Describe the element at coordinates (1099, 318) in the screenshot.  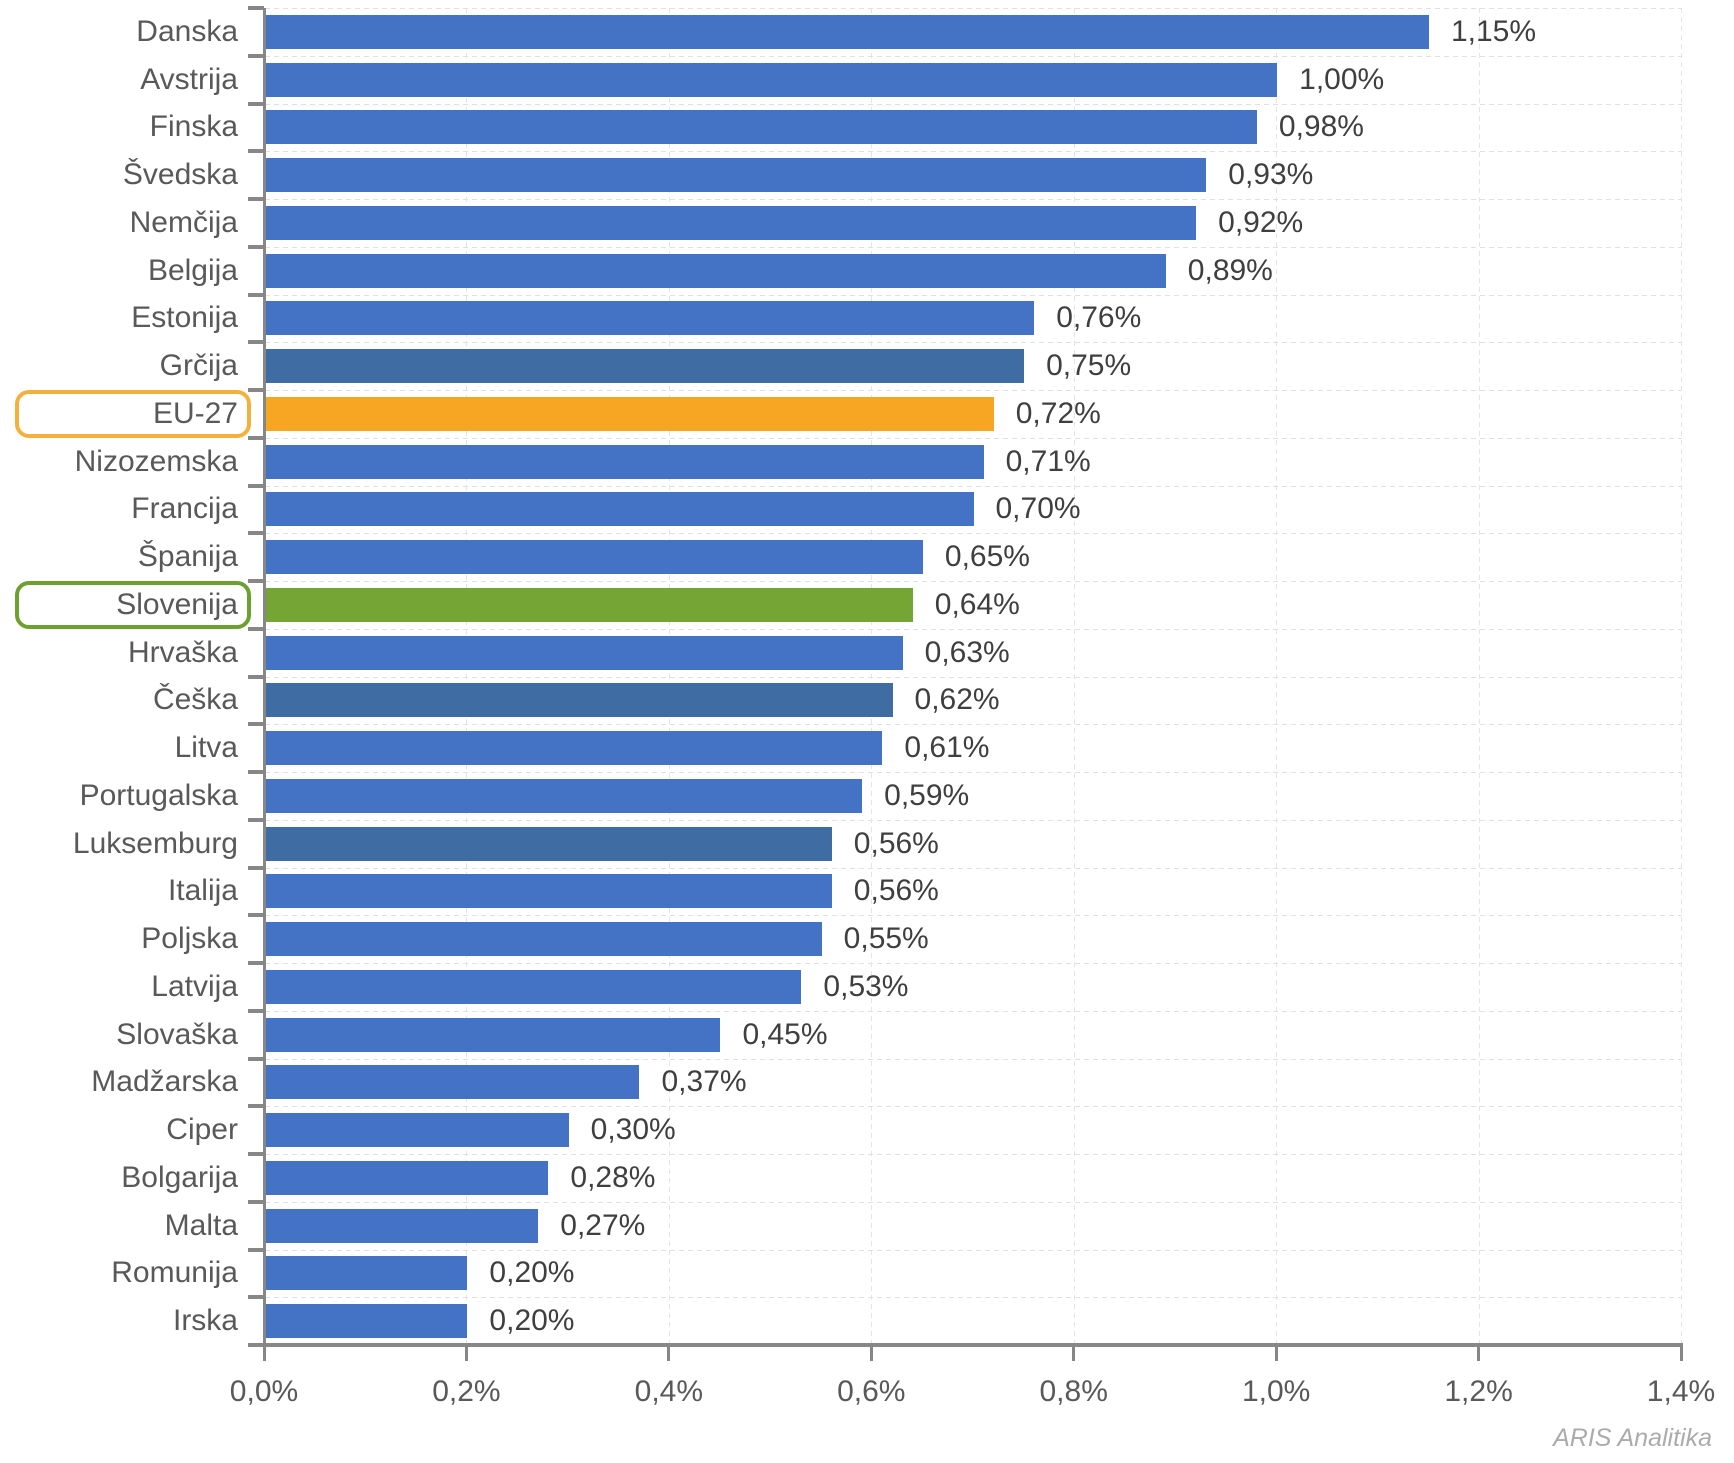
I see `value-label: 0,76%` at that location.